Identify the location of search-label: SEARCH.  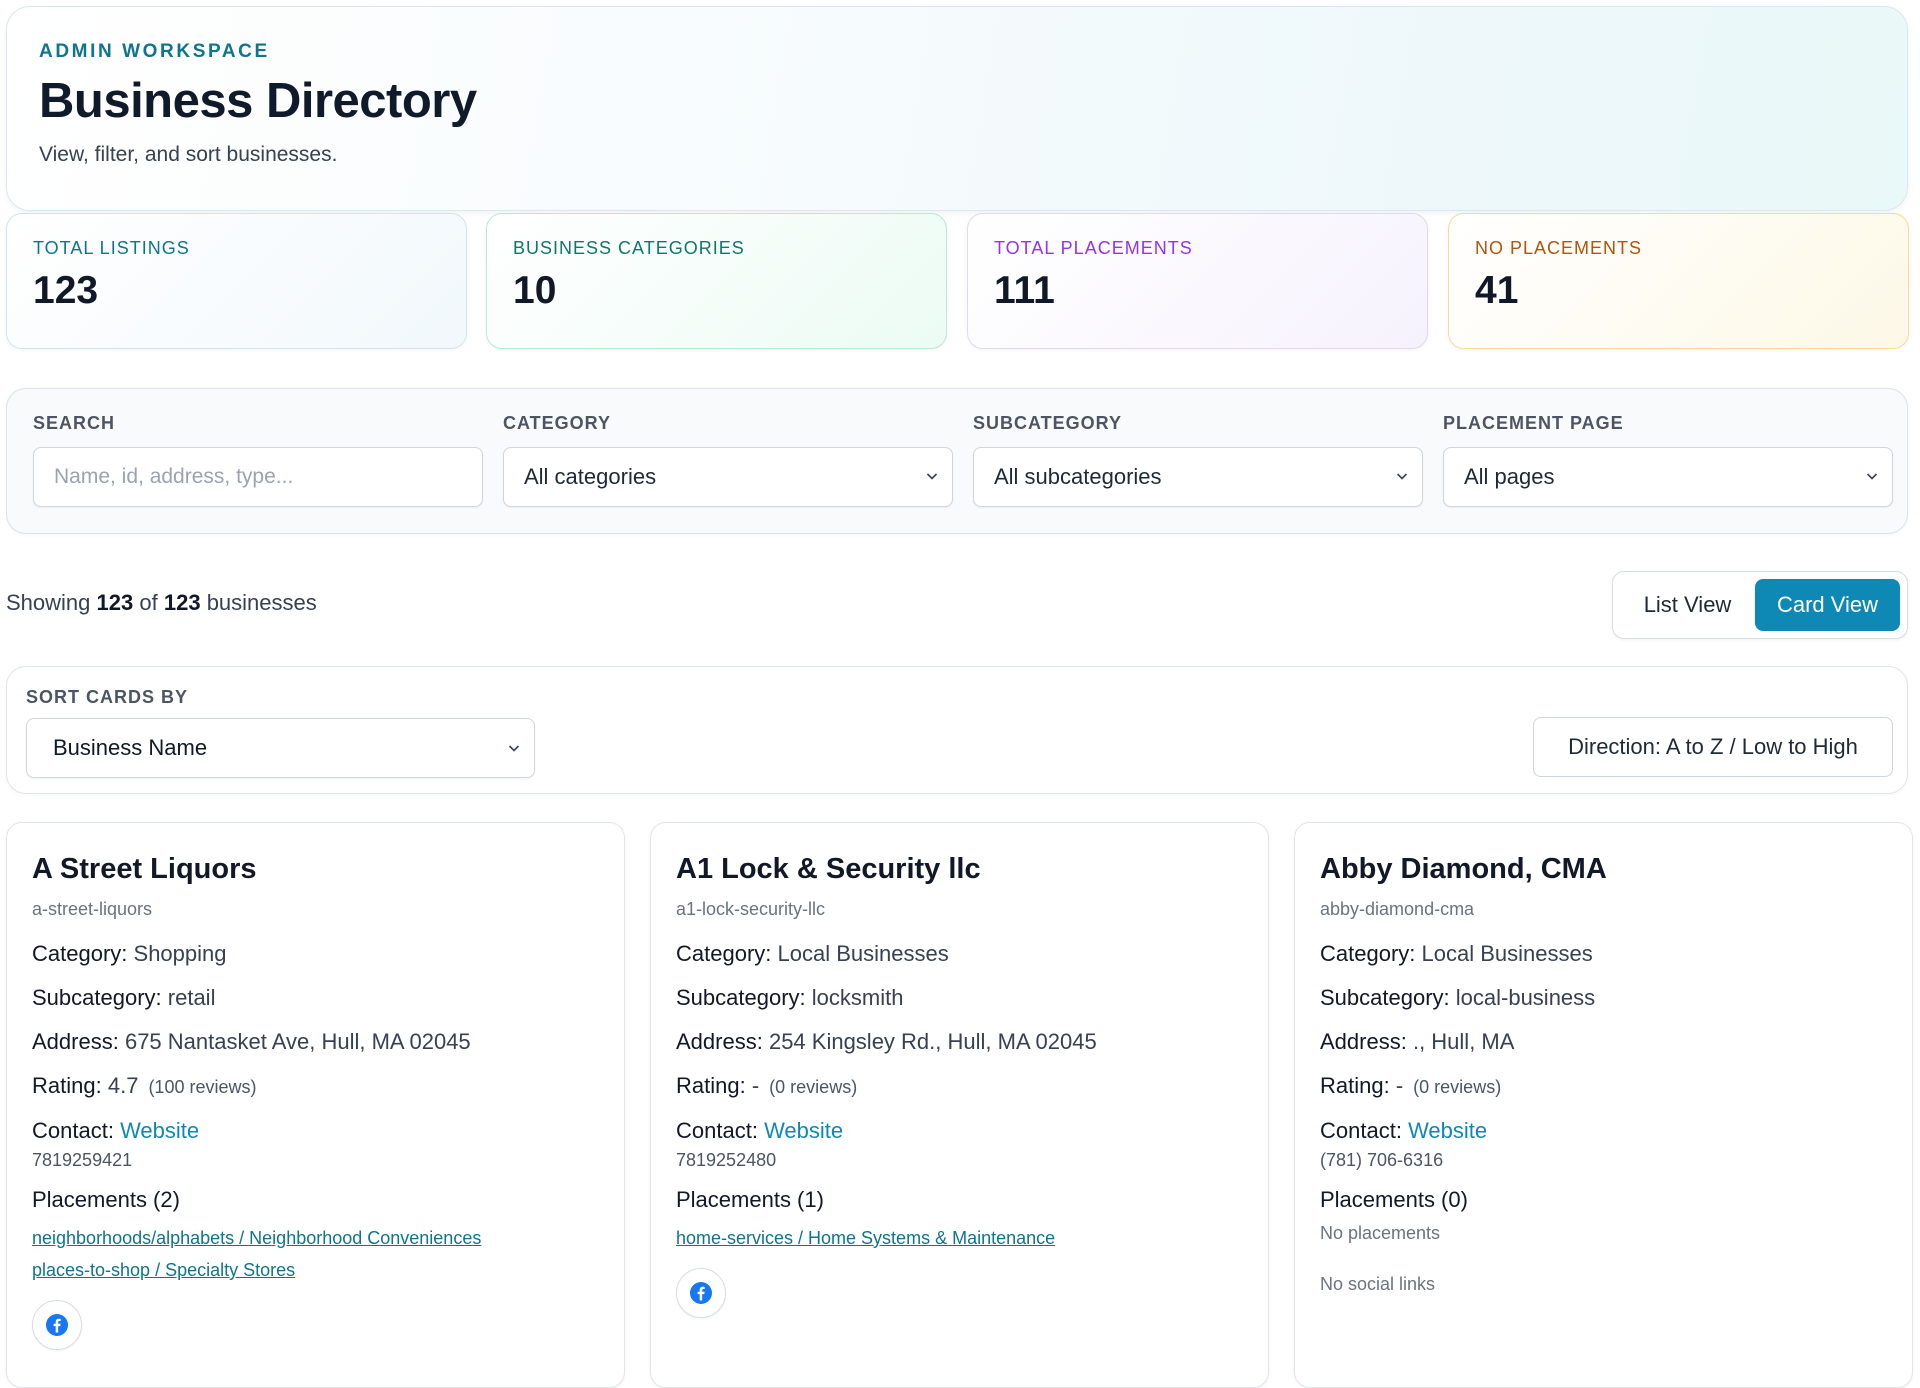
(74, 423).